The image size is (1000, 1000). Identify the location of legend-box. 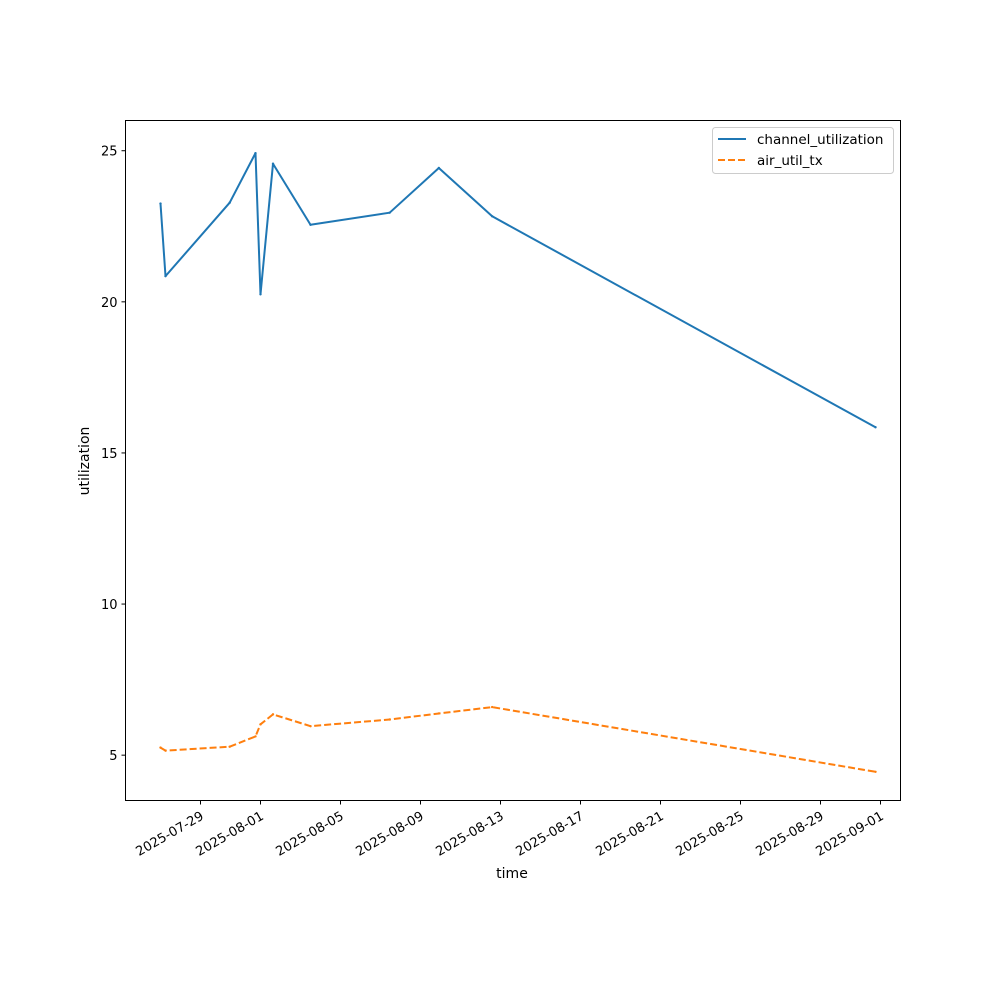
(803, 150).